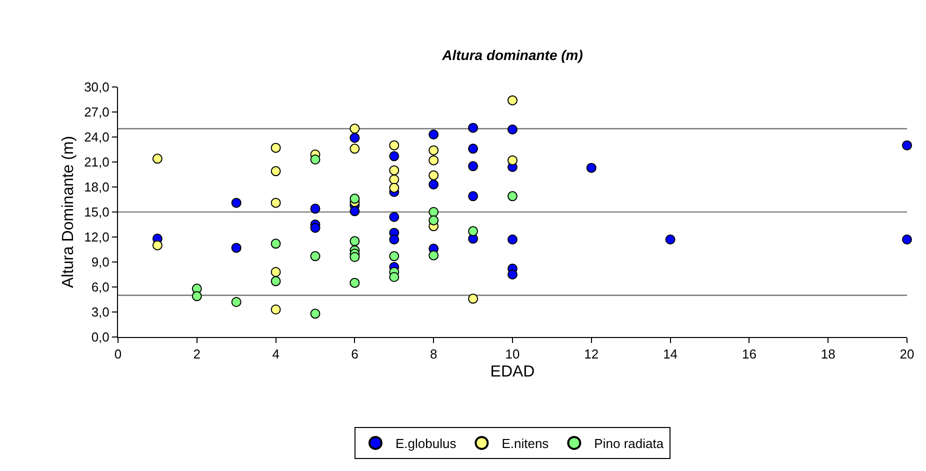  Describe the element at coordinates (907, 354) in the screenshot. I see `x-tick-label: 20` at that location.